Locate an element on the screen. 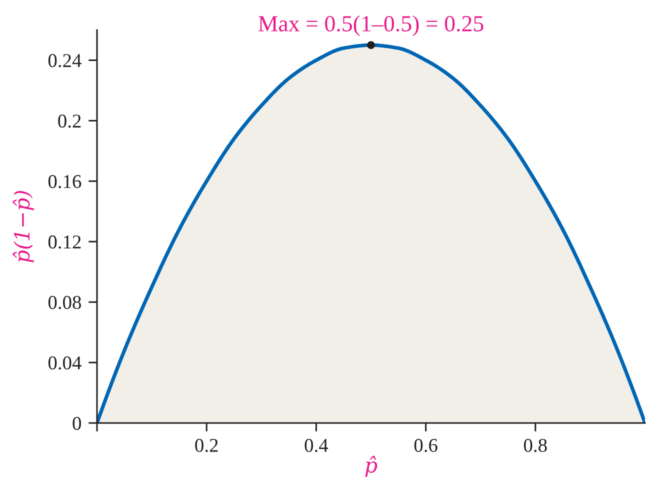 The width and height of the screenshot is (646, 482). x-tick-label: 0.4 is located at coordinates (316, 445).